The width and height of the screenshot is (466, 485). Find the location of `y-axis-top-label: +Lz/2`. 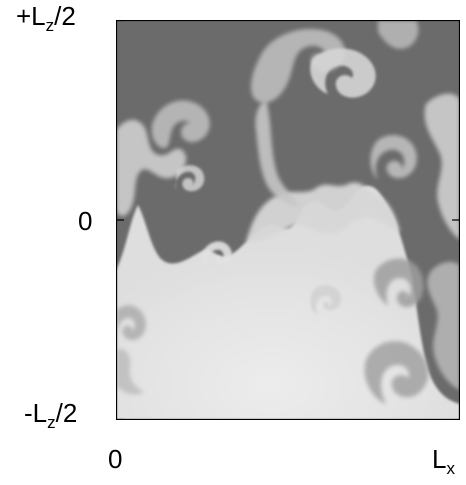

y-axis-top-label: +Lz/2 is located at coordinates (46, 18).